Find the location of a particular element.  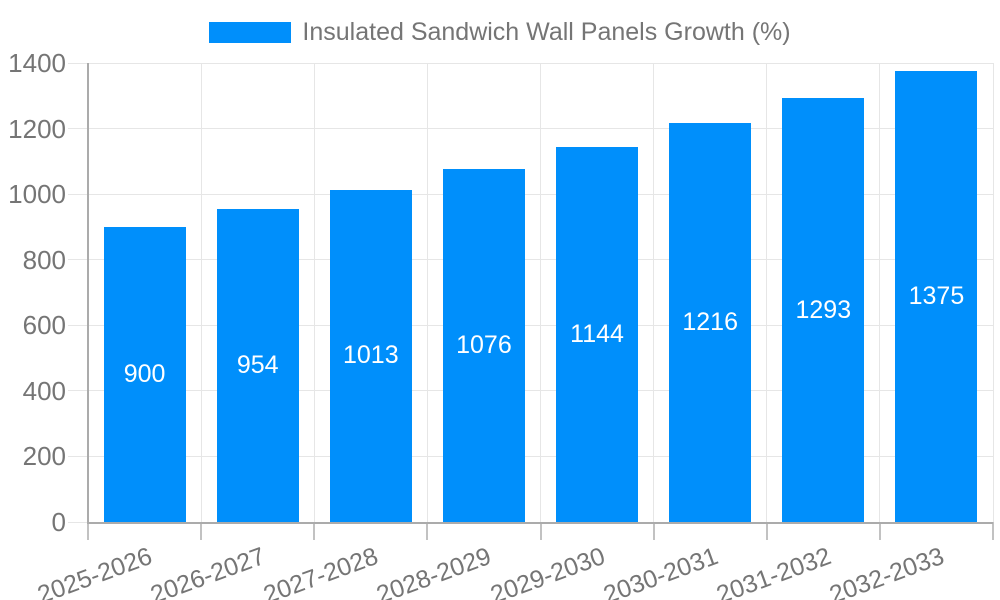

x-axis-label: 2031-2032 is located at coordinates (773, 571).